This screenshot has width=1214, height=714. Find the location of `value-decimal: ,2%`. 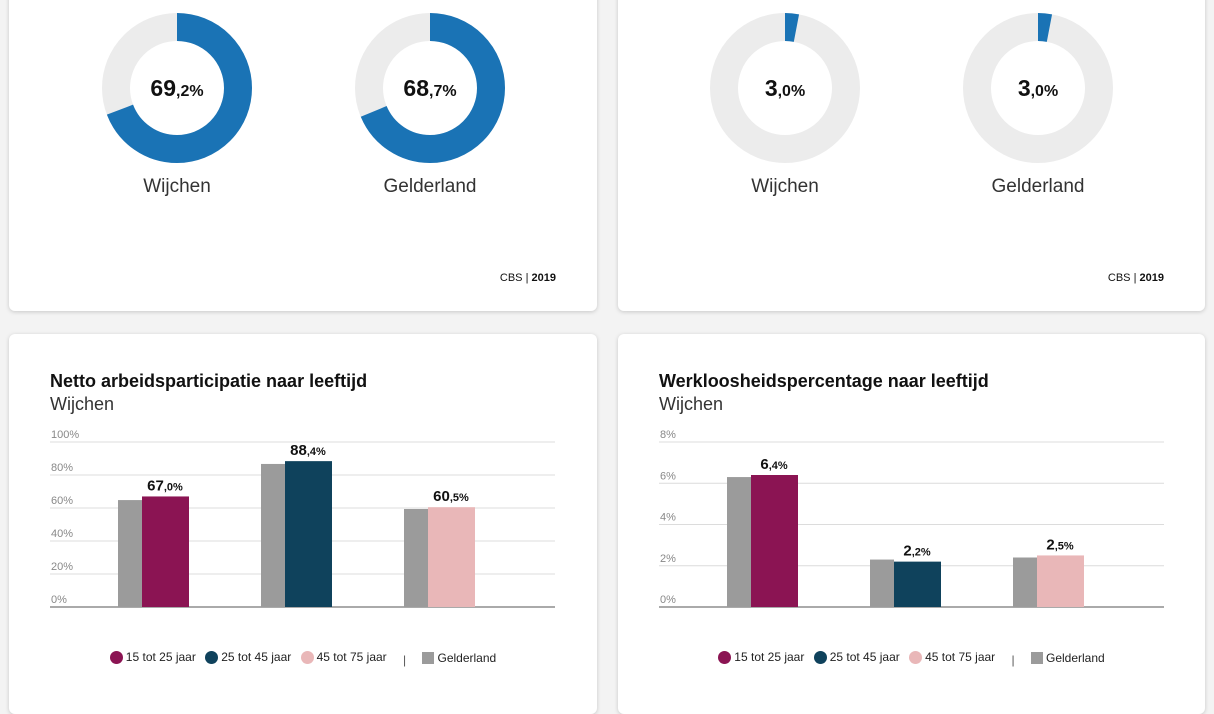

value-decimal: ,2% is located at coordinates (190, 91).